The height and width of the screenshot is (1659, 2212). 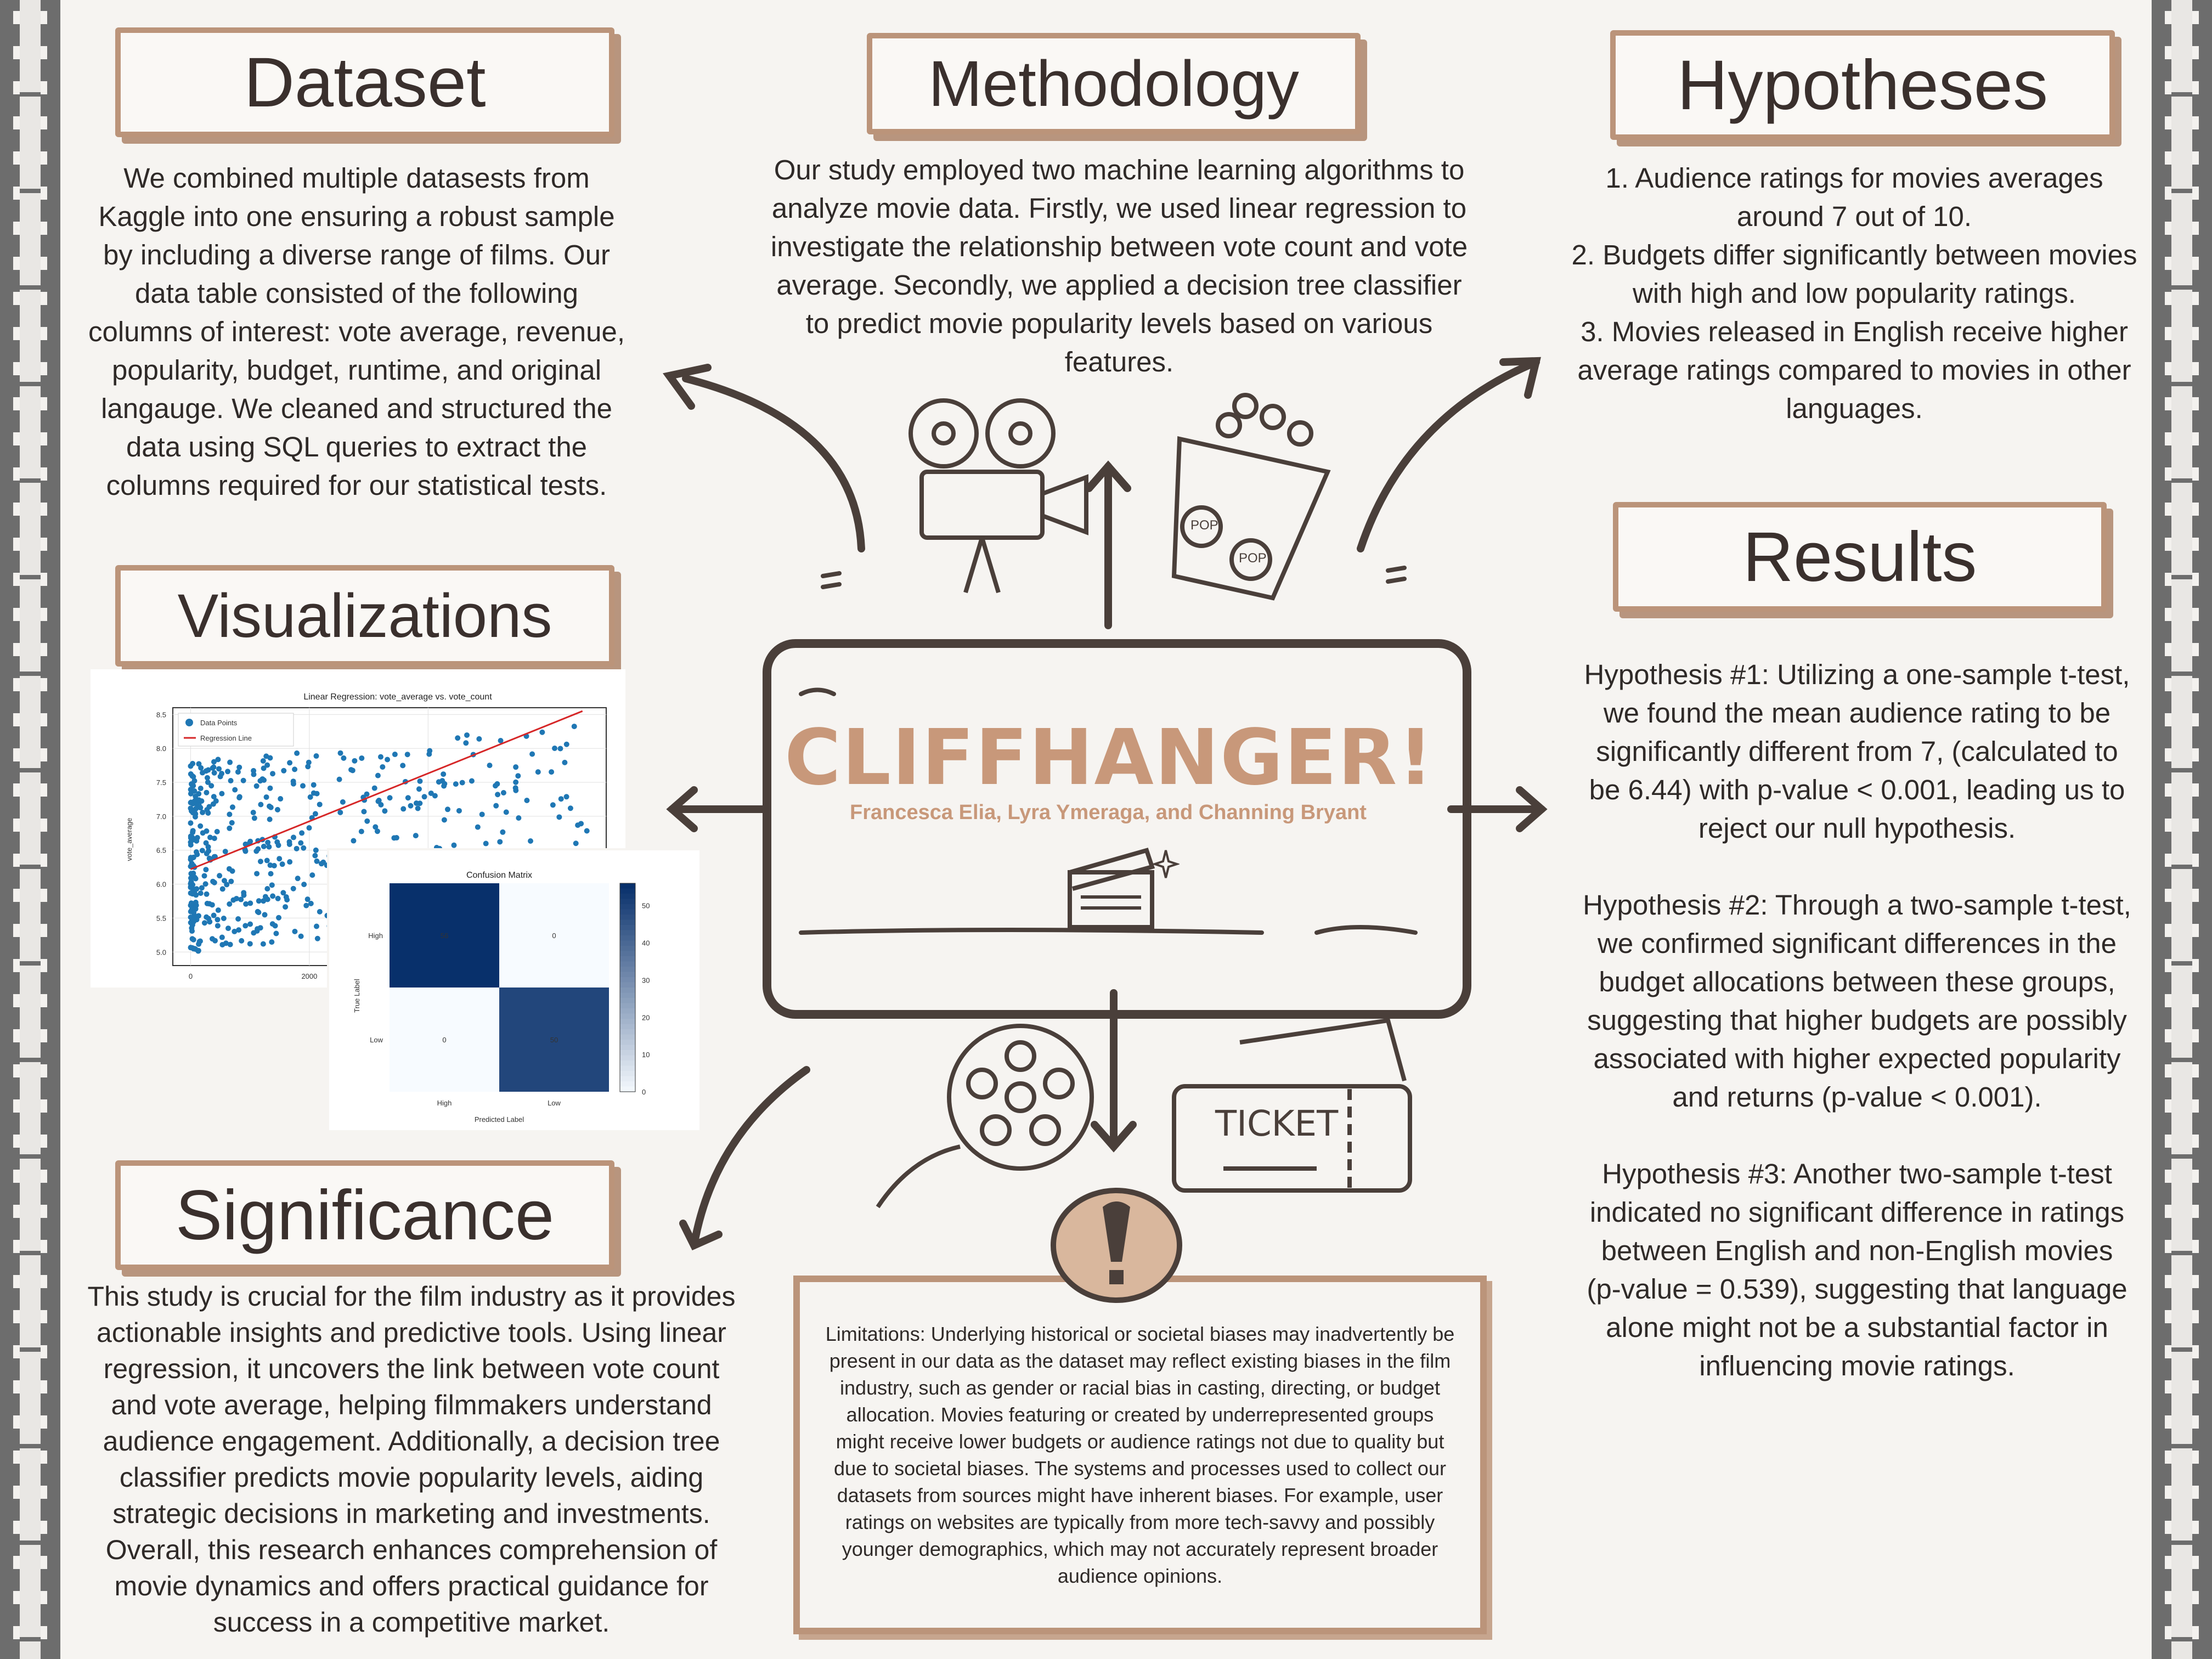 What do you see at coordinates (444, 935) in the screenshot?
I see `matrix-cell` at bounding box center [444, 935].